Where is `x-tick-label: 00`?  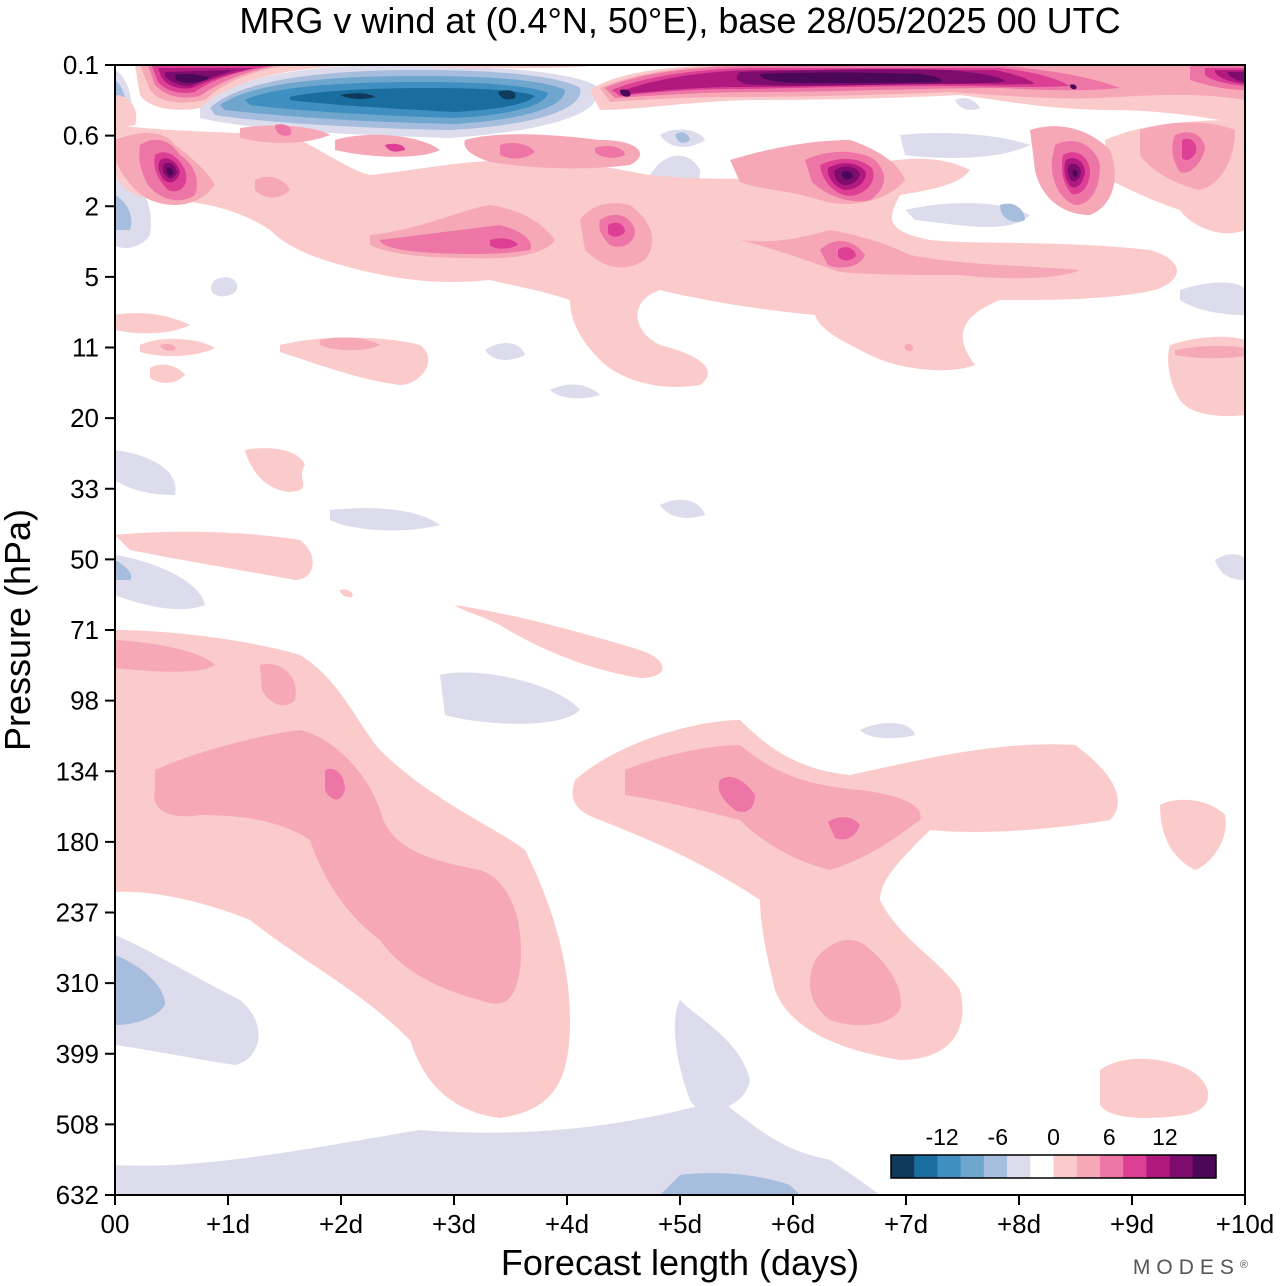 x-tick-label: 00 is located at coordinates (115, 1224).